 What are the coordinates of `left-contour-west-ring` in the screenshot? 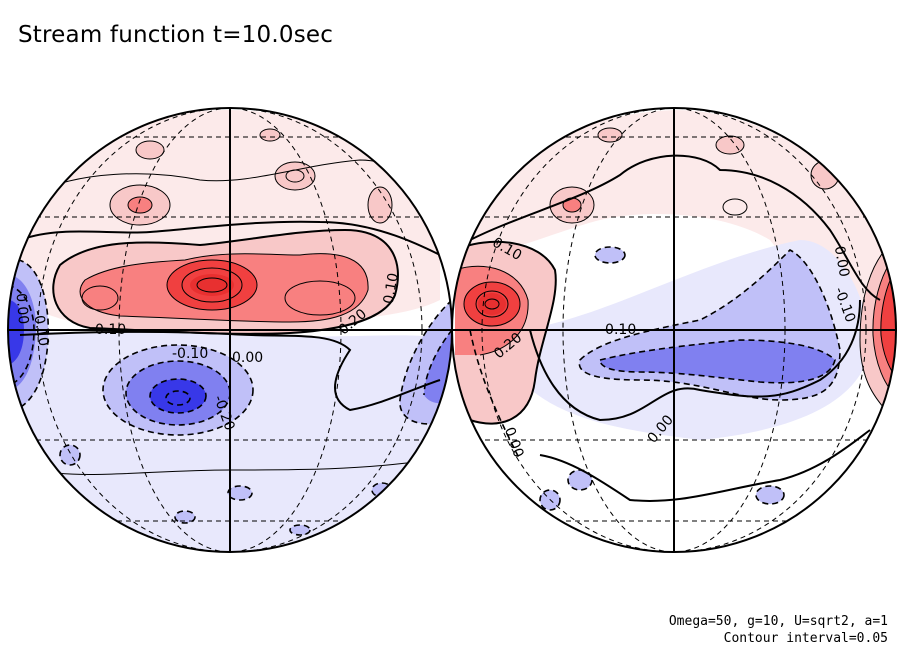 It's located at (100, 298).